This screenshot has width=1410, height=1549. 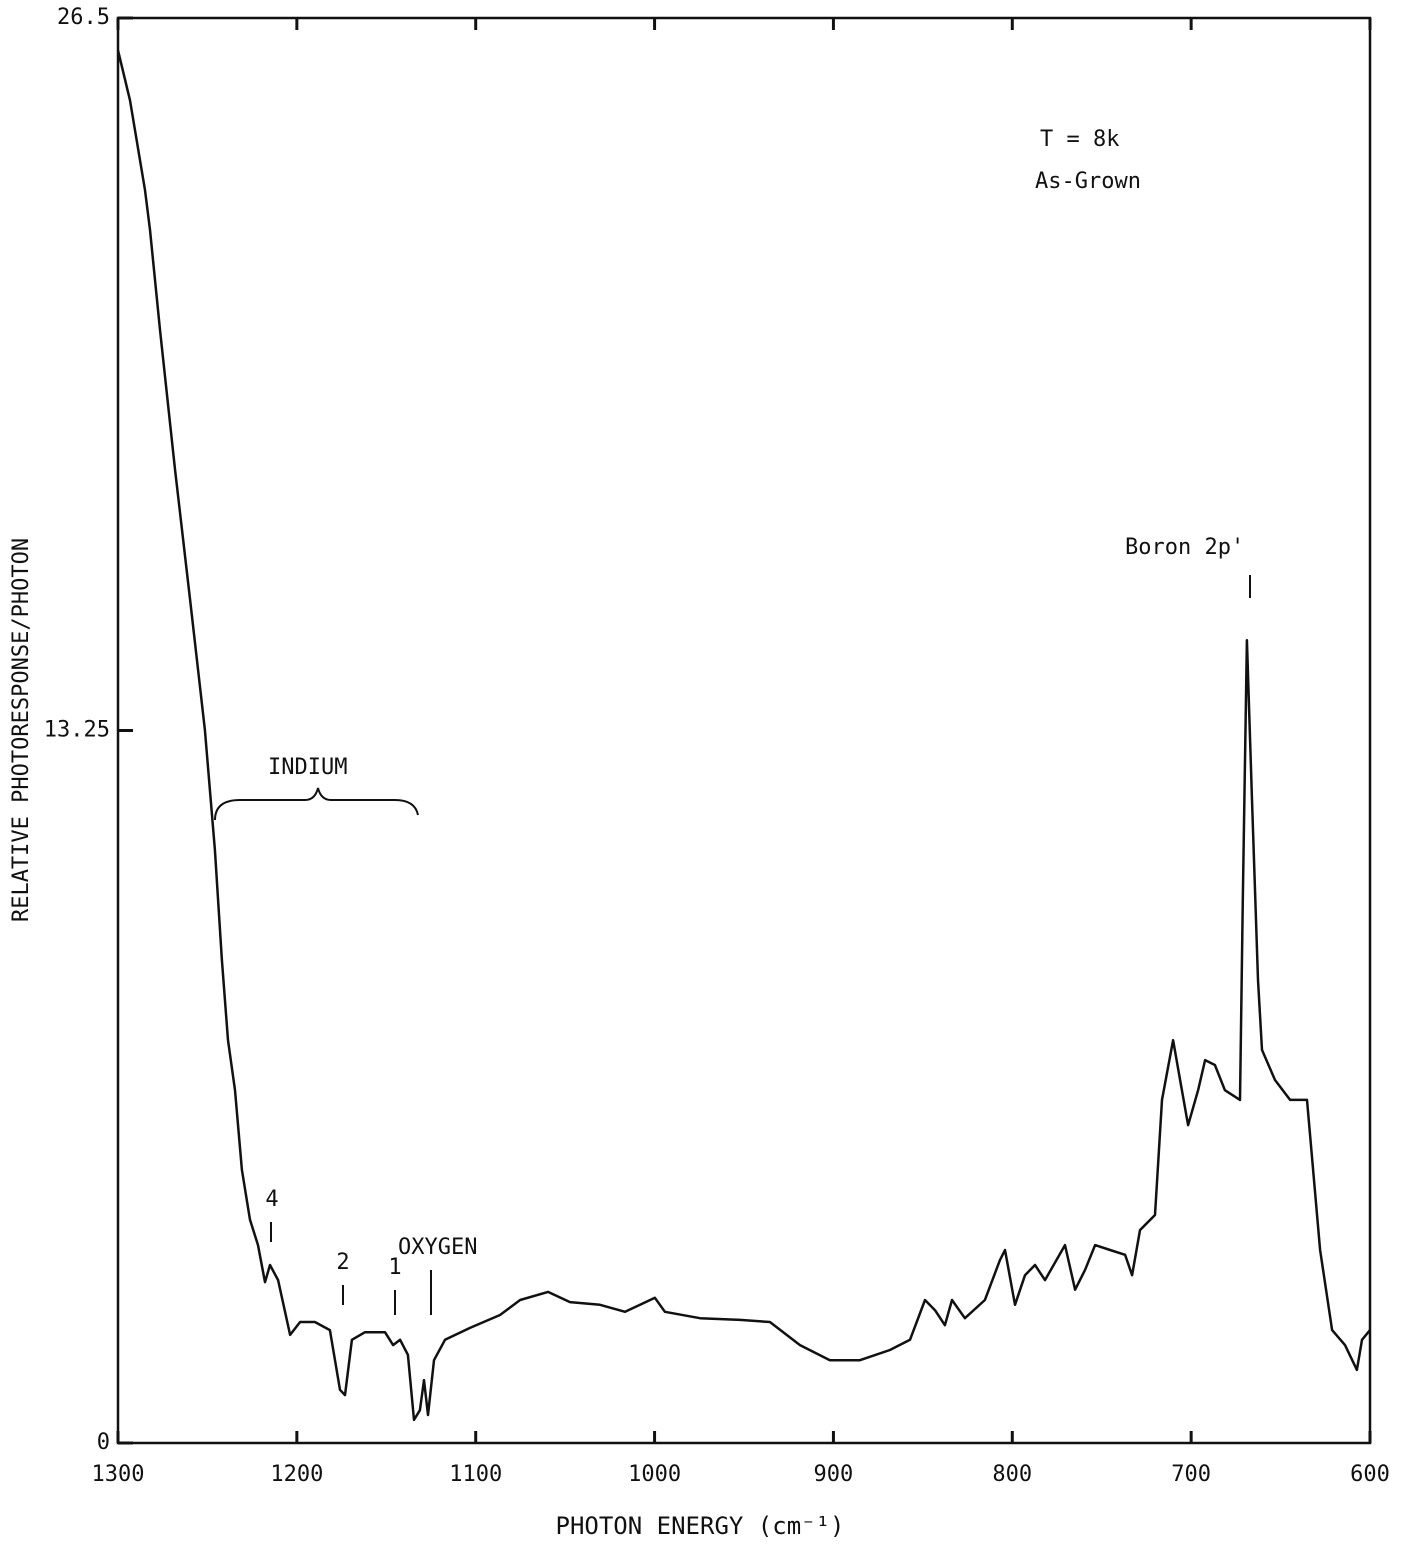 What do you see at coordinates (1088, 181) in the screenshot?
I see `annotation: As-Grown` at bounding box center [1088, 181].